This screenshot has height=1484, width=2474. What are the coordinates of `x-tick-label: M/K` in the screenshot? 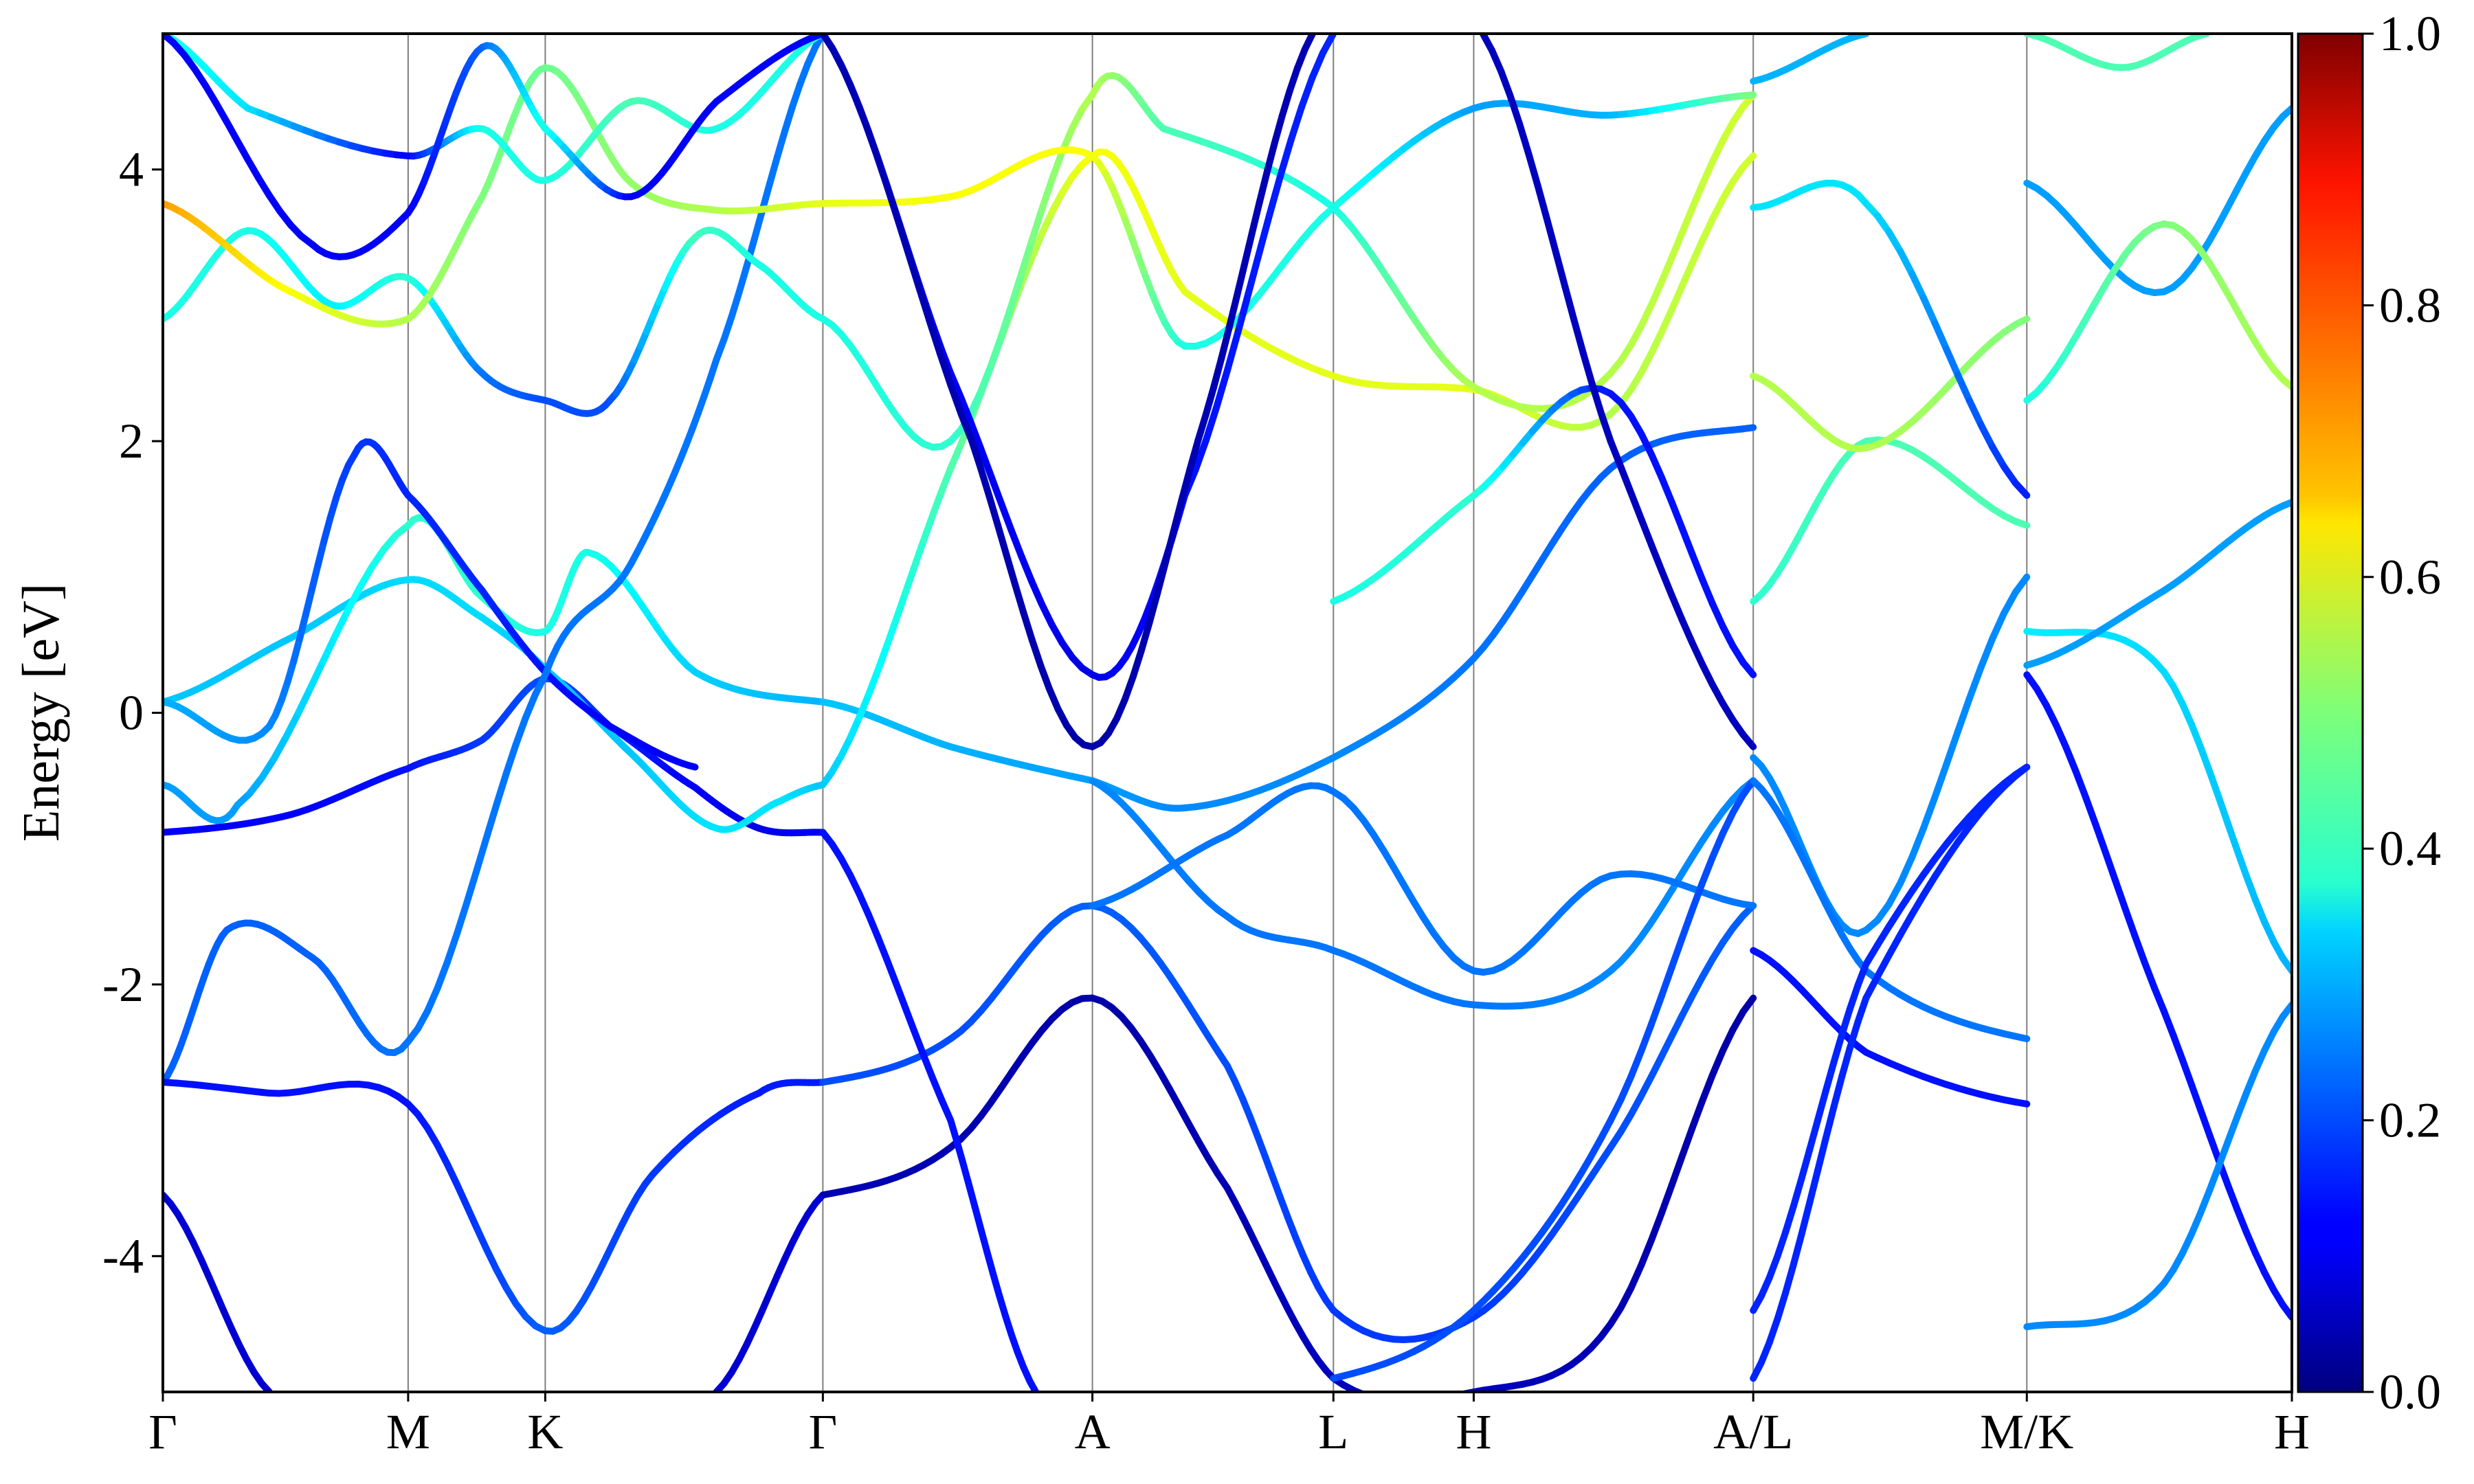 It's located at (2026, 1431).